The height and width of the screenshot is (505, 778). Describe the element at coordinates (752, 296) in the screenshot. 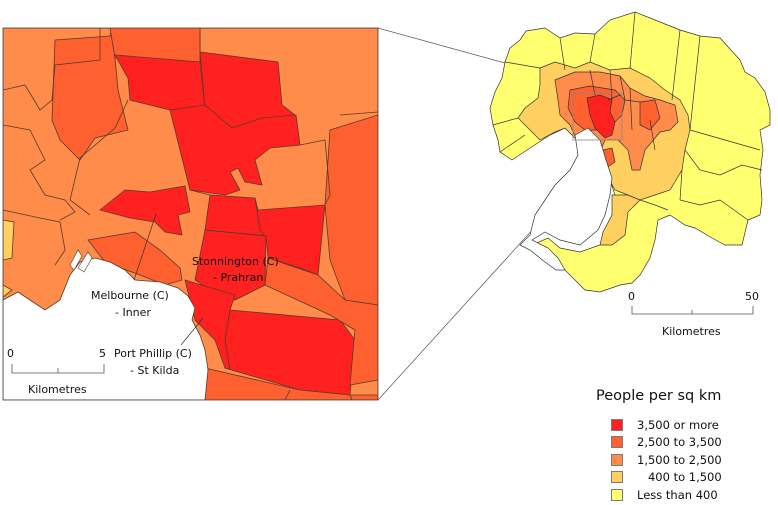

I see `overview-scale-end: 50` at that location.